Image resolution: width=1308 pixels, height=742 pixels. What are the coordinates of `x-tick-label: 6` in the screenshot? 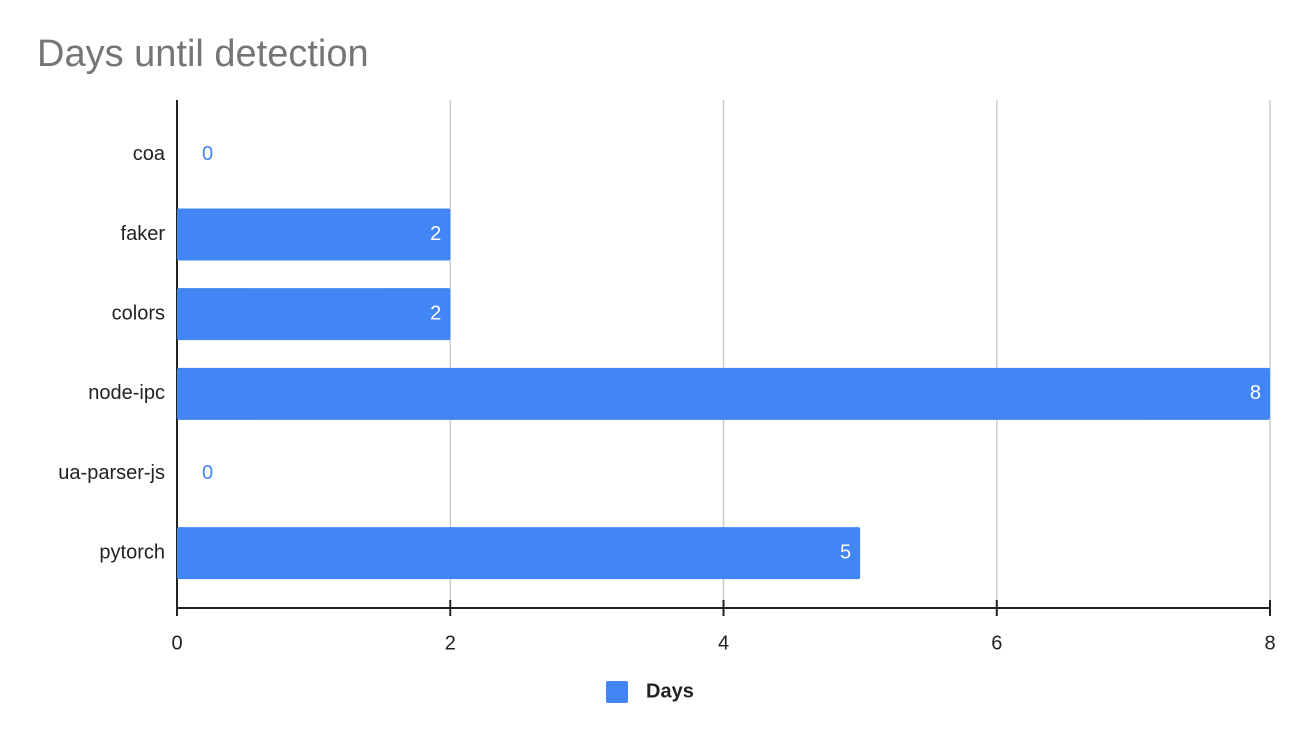 It's located at (996, 643).